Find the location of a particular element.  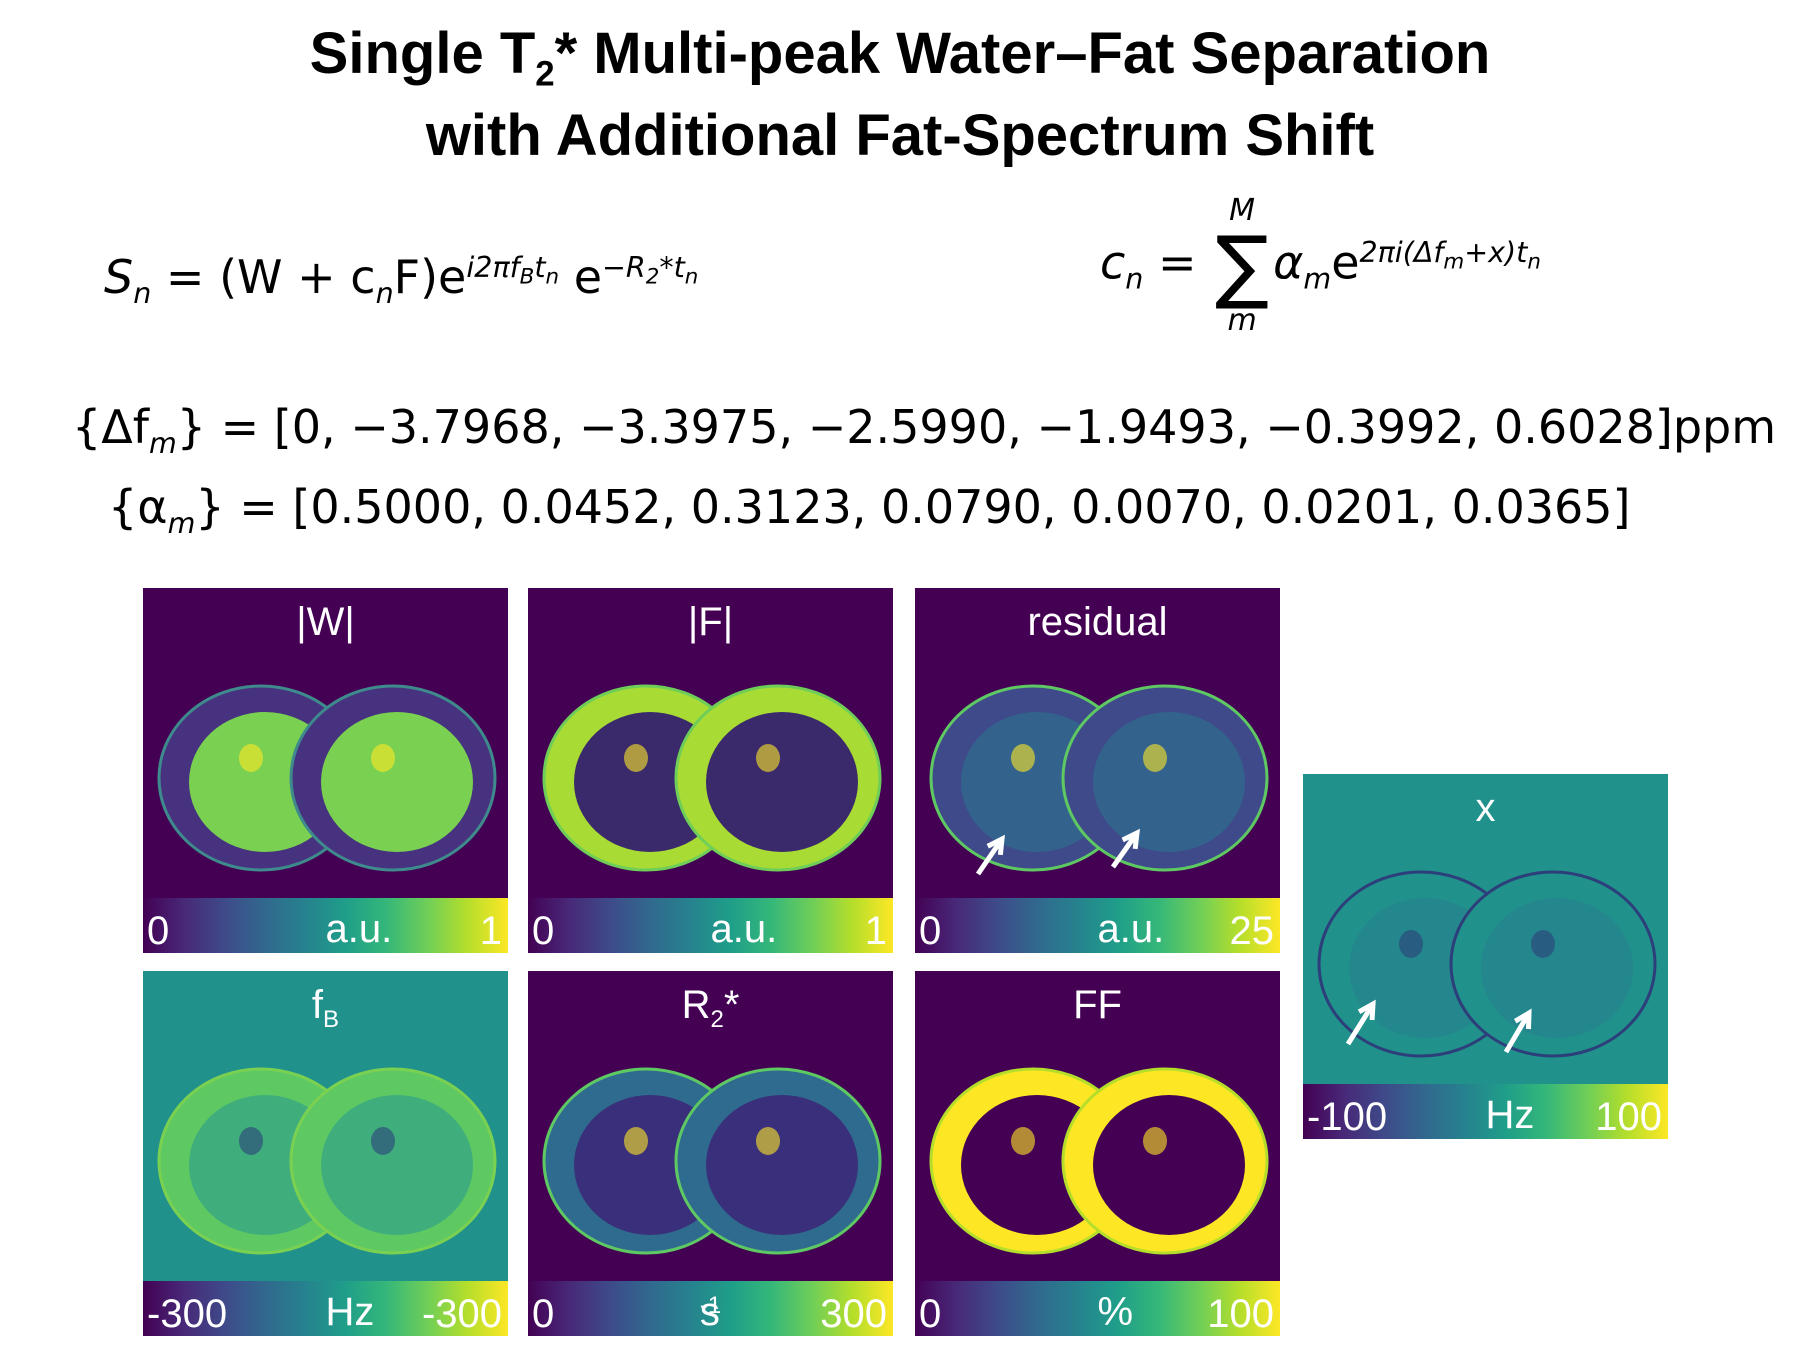

colorbar: 0% 100 is located at coordinates (1097, 1308).